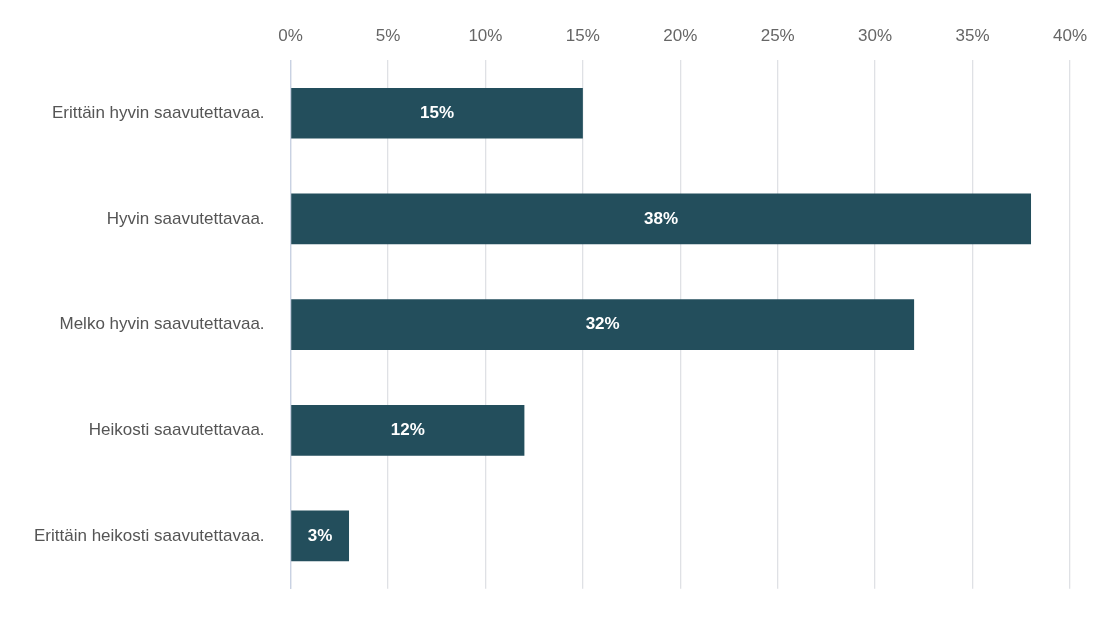 The height and width of the screenshot is (633, 1109). Describe the element at coordinates (485, 35) in the screenshot. I see `x-tick-label: 10%` at that location.